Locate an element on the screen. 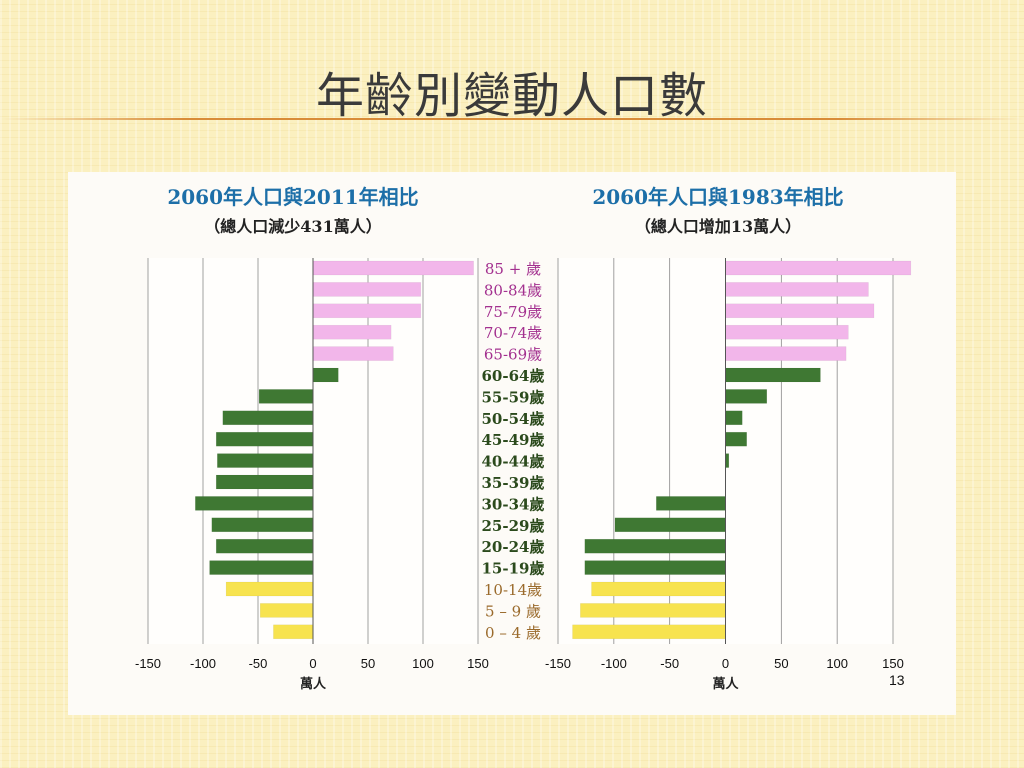 The image size is (1024, 768). age-category-label: 70-74歲 is located at coordinates (513, 333).